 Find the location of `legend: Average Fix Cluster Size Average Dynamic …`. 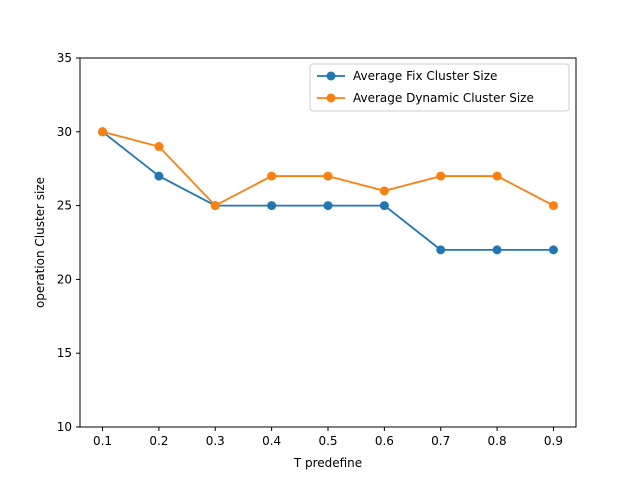

legend: Average Fix Cluster Size Average Dynamic … is located at coordinates (439, 87).